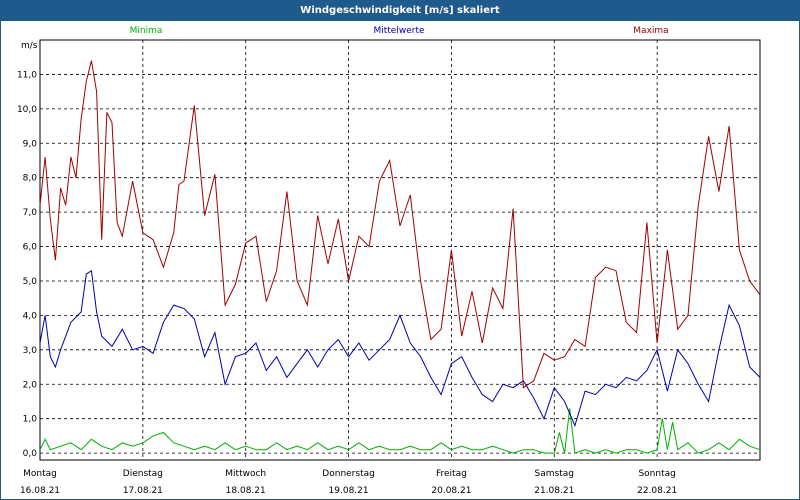 Image resolution: width=800 pixels, height=500 pixels. I want to click on x-tick-day: Dienstag, so click(143, 474).